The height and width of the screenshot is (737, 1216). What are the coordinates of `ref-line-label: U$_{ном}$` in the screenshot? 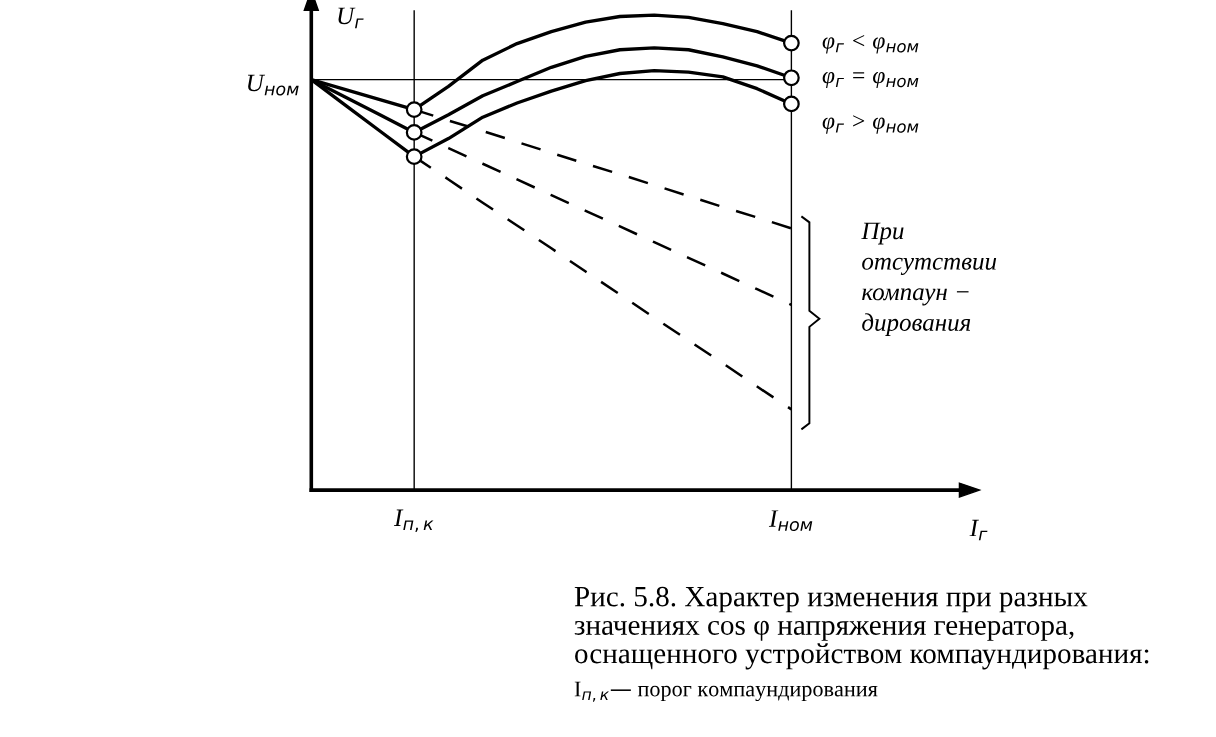 It's located at (273, 85).